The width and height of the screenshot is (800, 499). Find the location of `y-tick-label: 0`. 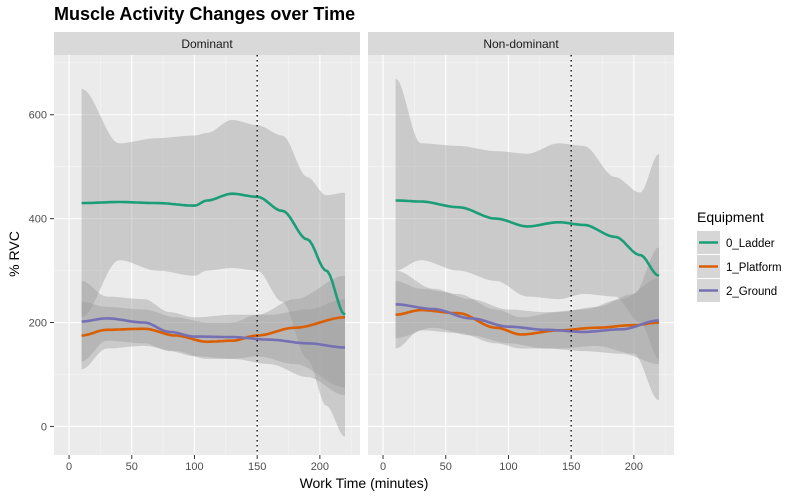

y-tick-label: 0 is located at coordinates (44, 427).